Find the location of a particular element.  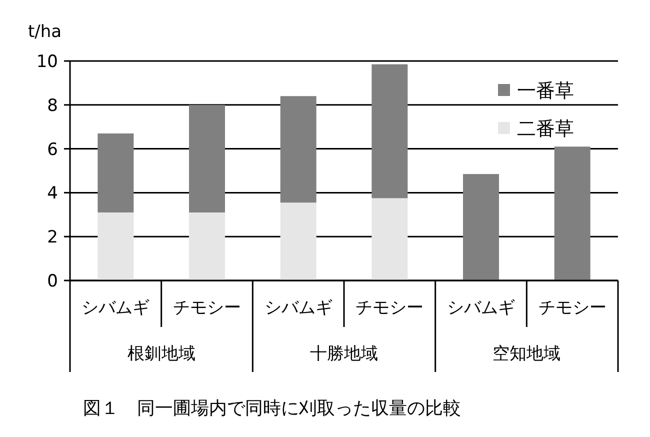

y-axis-title: t/ha is located at coordinates (45, 32).